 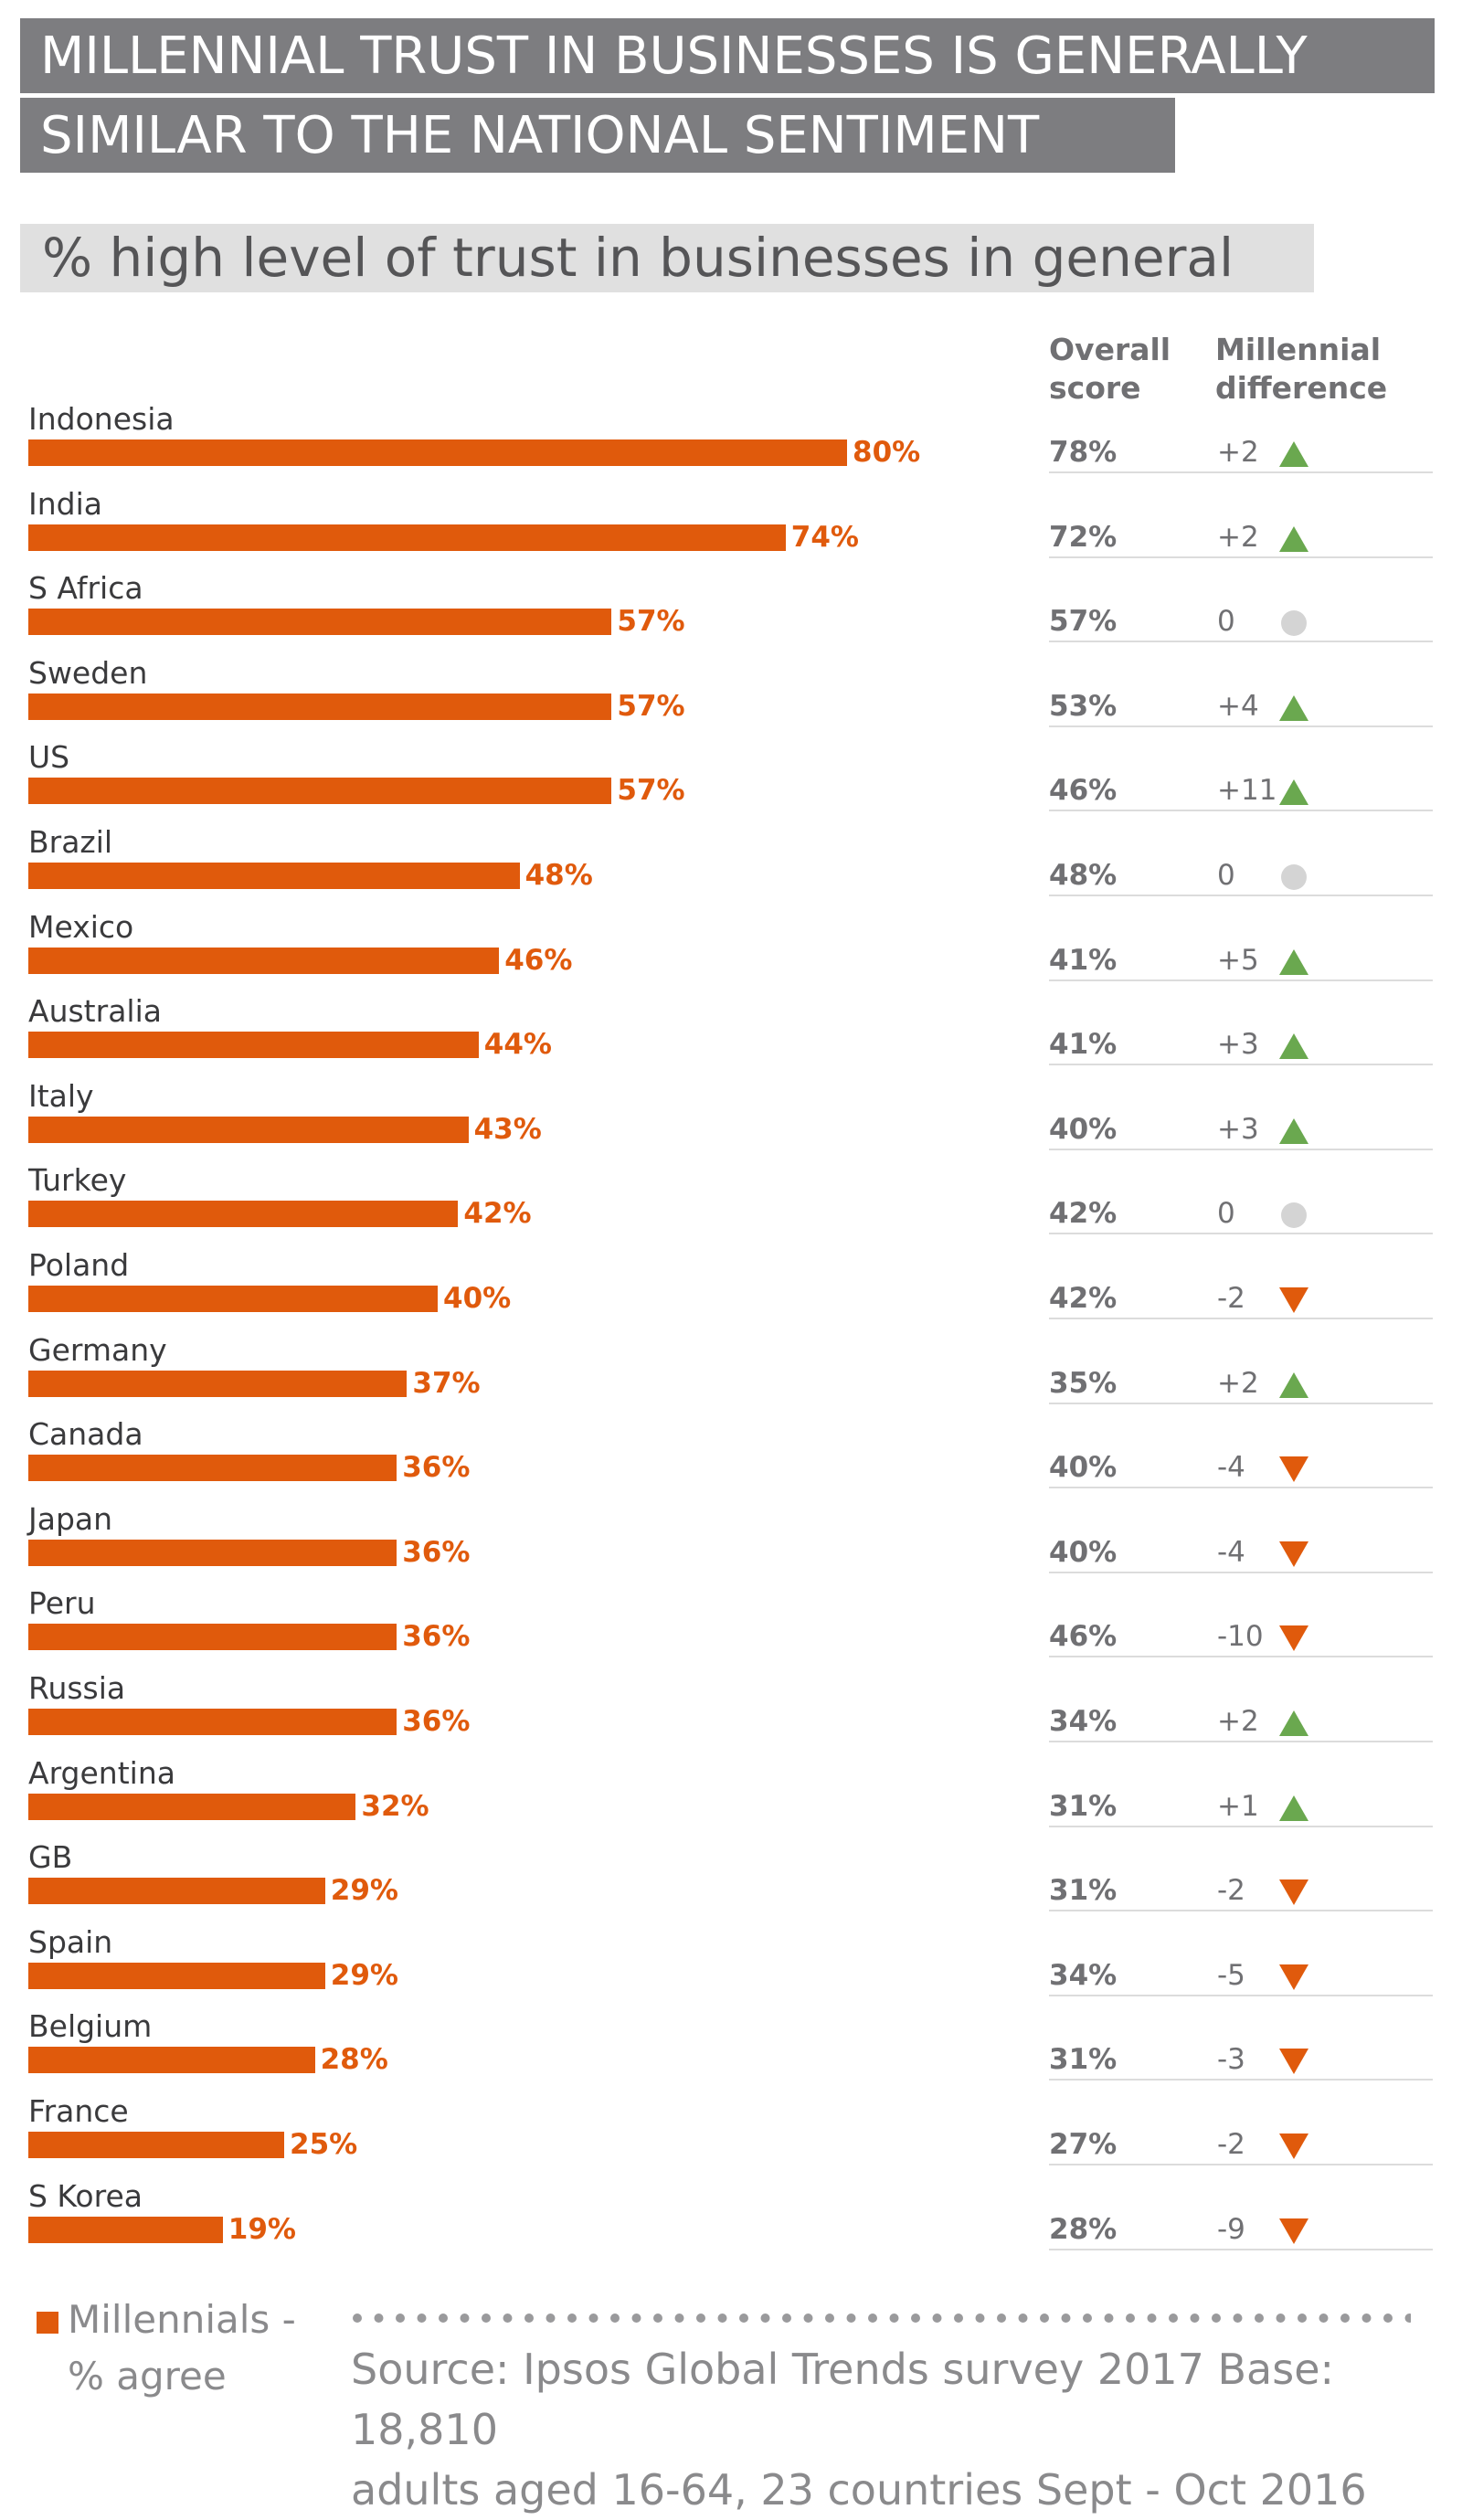 What do you see at coordinates (882, 2319) in the screenshot?
I see `dotted-divider` at bounding box center [882, 2319].